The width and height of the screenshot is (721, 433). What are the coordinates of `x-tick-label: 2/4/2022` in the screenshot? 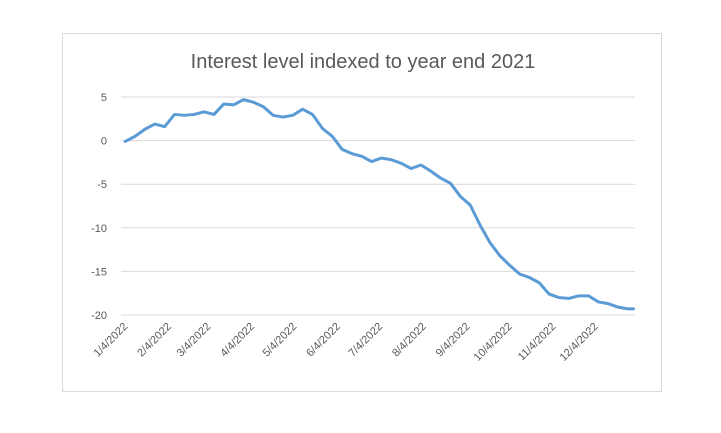 It's located at (154, 340).